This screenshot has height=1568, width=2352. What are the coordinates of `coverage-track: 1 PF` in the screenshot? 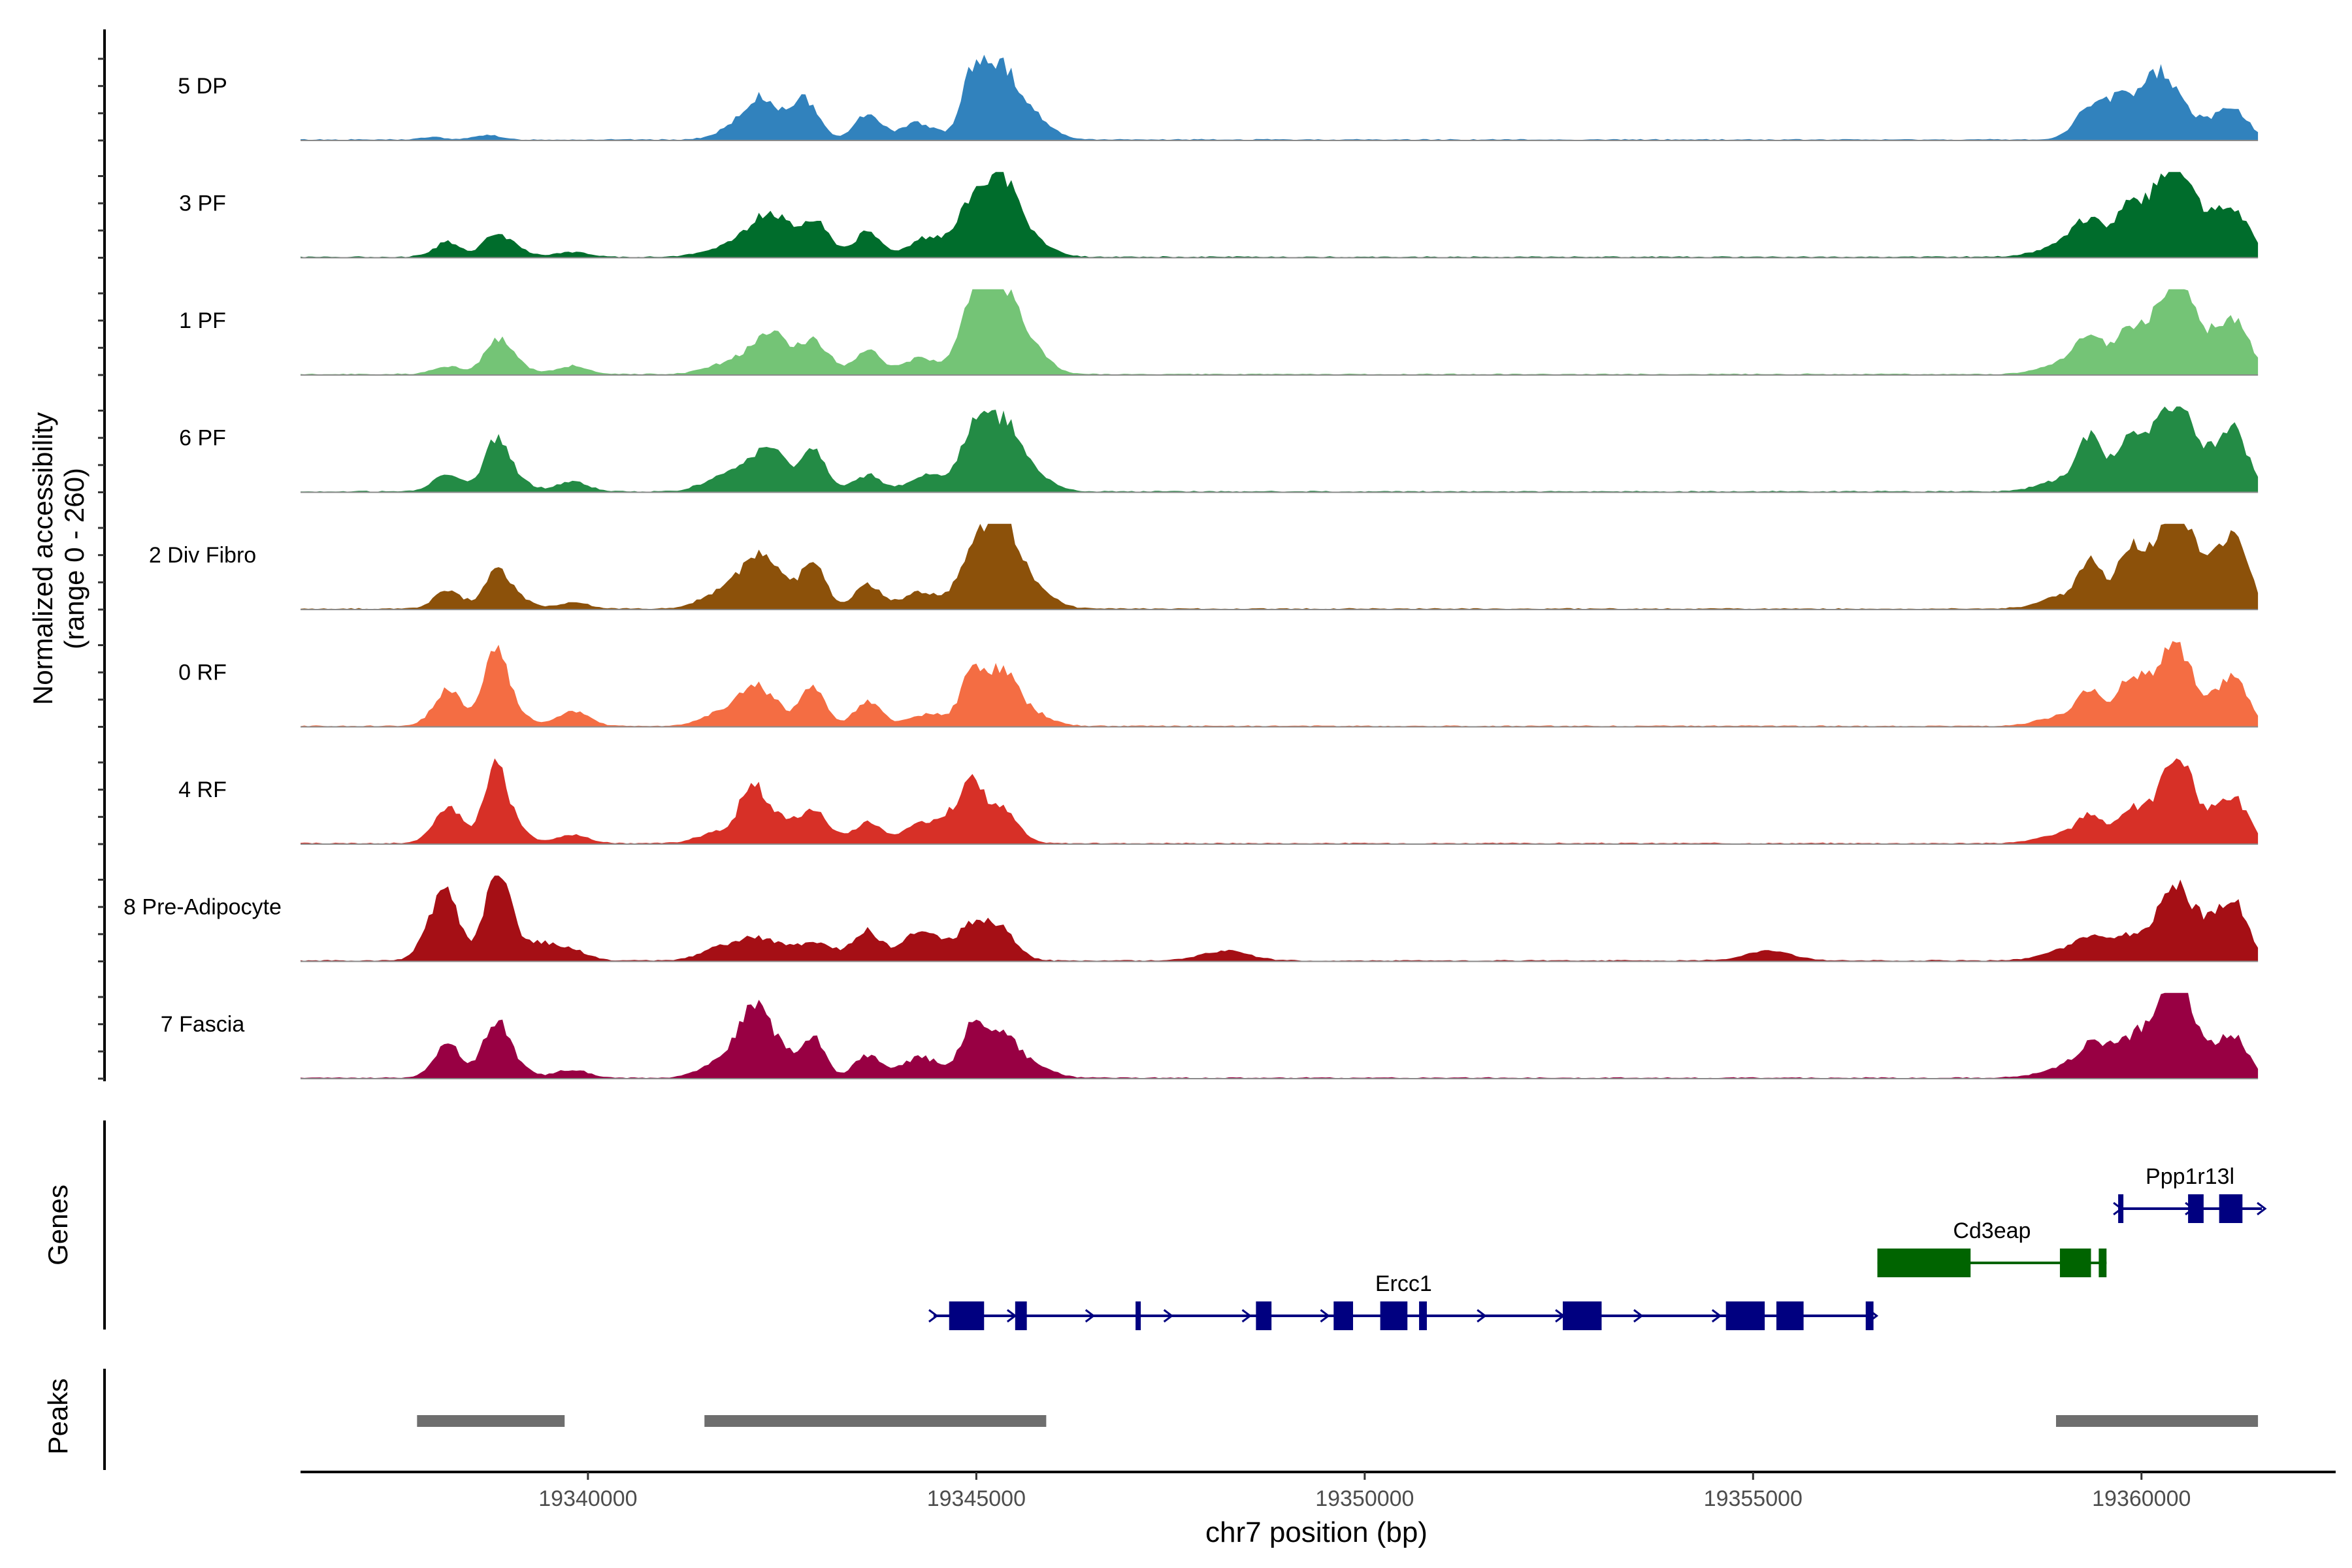 It's located at (1219, 332).